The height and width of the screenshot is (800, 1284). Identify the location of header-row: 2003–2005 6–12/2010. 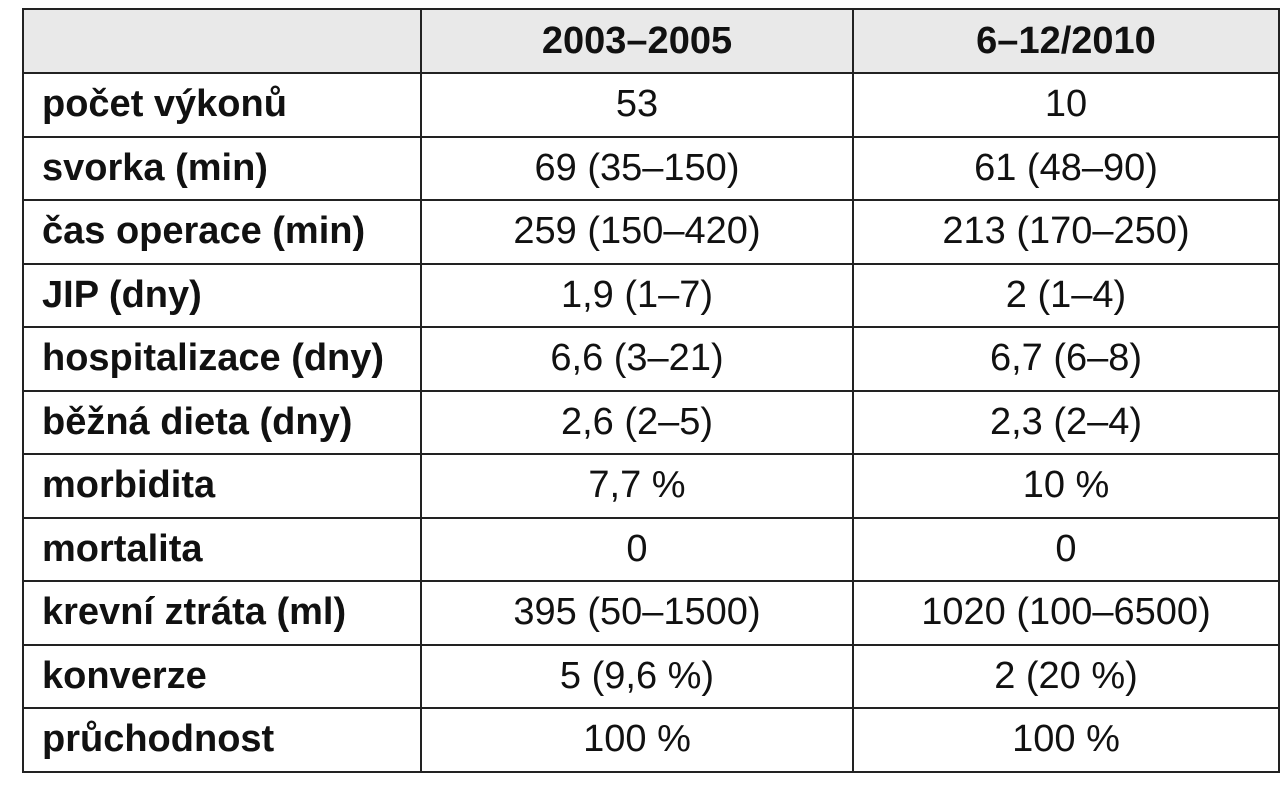
(651, 41).